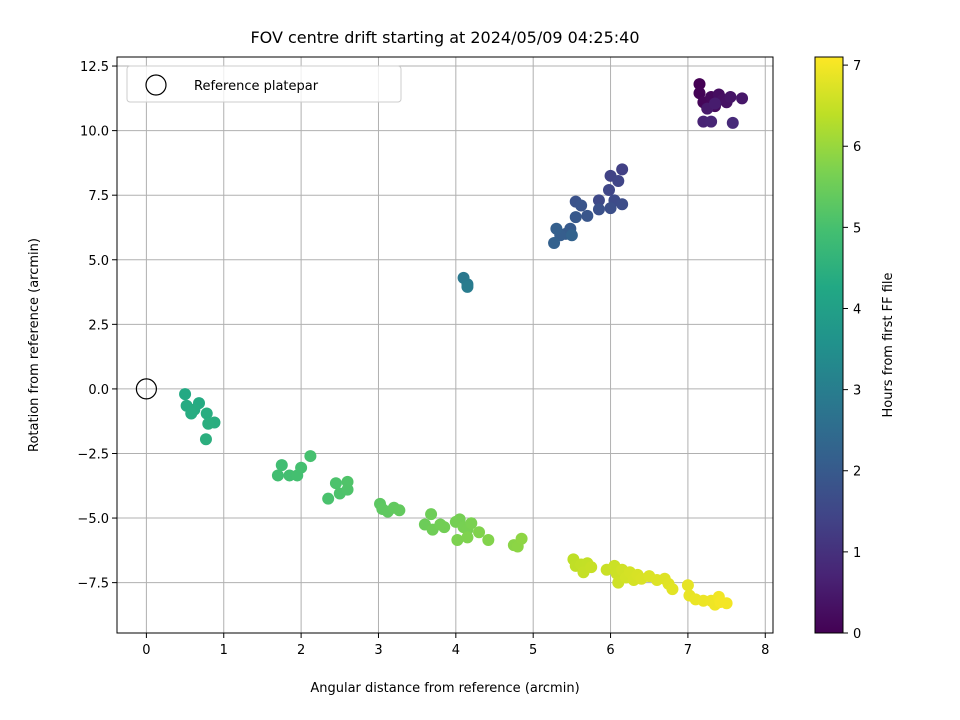  I want to click on y-tick-label: −7.5, so click(93, 584).